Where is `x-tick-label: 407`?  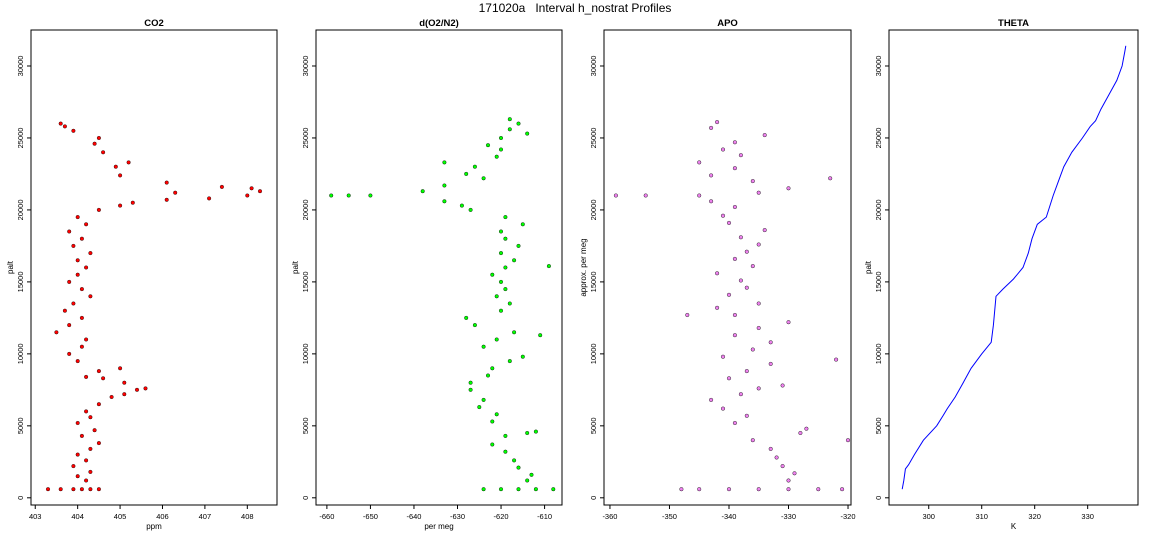 x-tick-label: 407 is located at coordinates (205, 516).